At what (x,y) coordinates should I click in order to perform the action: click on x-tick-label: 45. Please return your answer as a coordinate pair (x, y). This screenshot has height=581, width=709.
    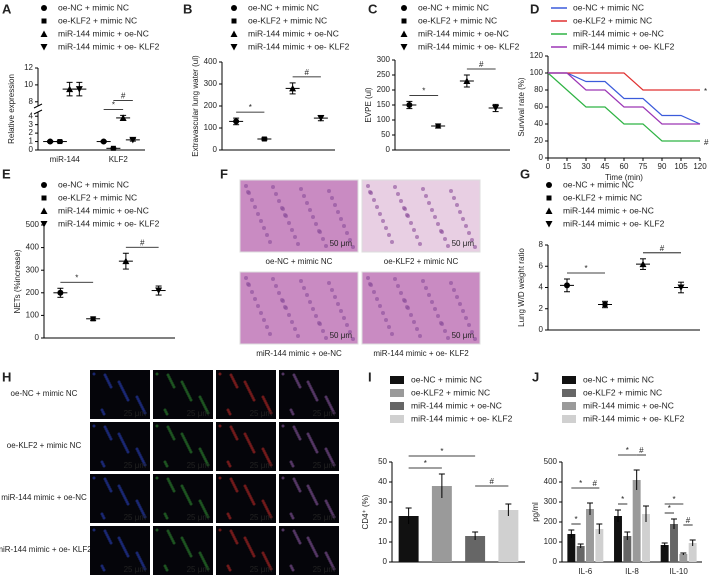
    Looking at the image, I should click on (605, 166).